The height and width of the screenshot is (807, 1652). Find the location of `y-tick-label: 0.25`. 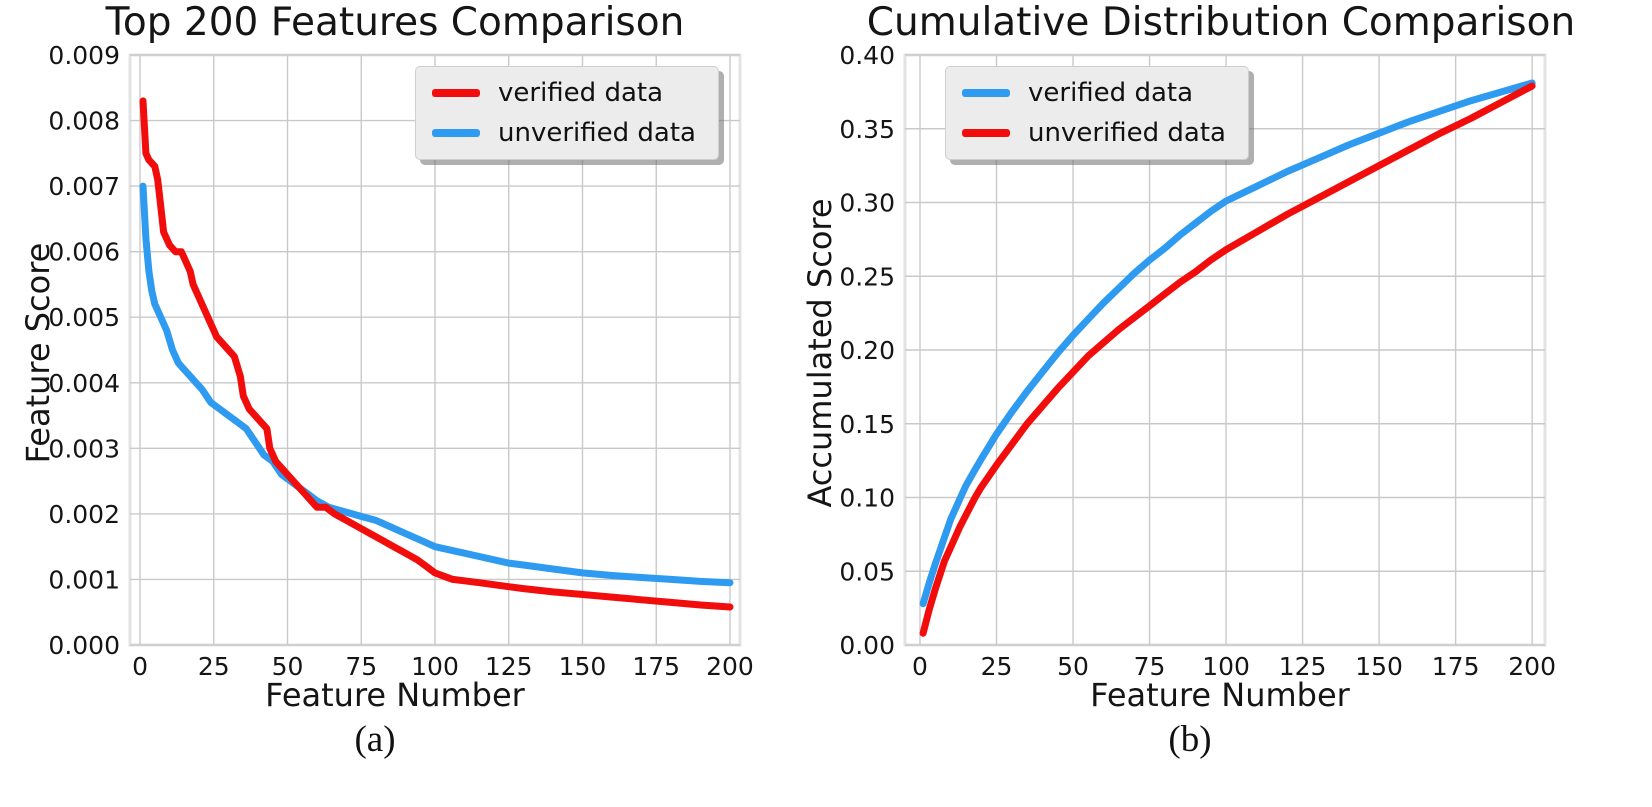

y-tick-label: 0.25 is located at coordinates (867, 276).